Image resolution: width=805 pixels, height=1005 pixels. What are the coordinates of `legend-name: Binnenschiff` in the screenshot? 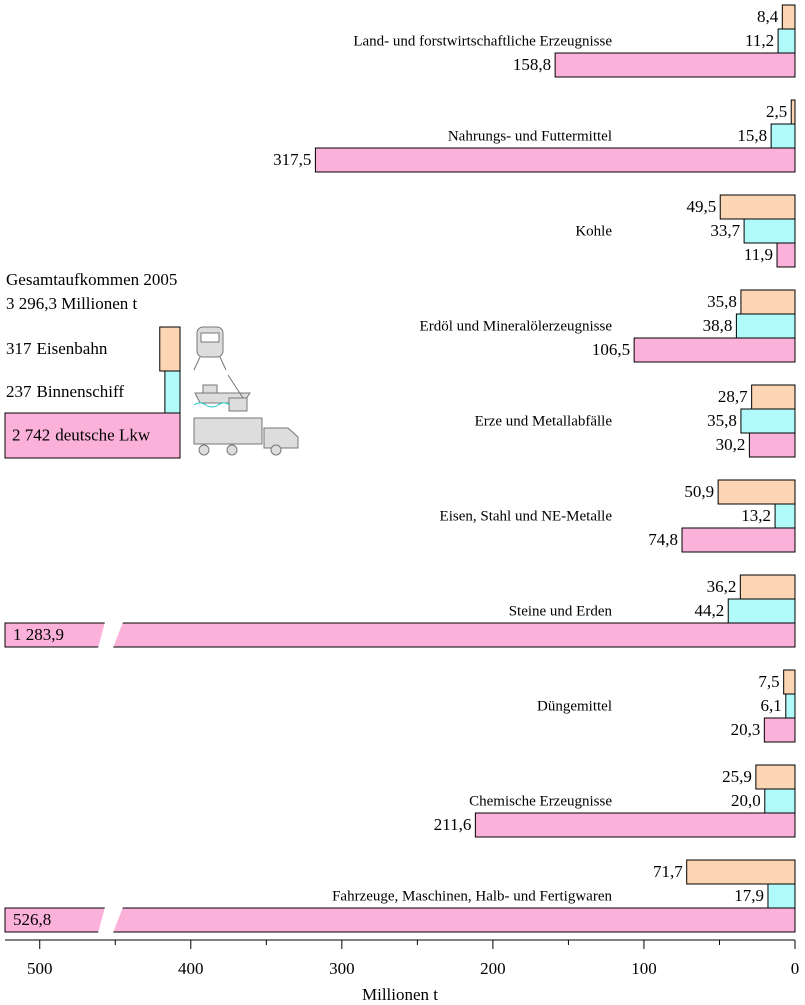 It's located at (81, 391).